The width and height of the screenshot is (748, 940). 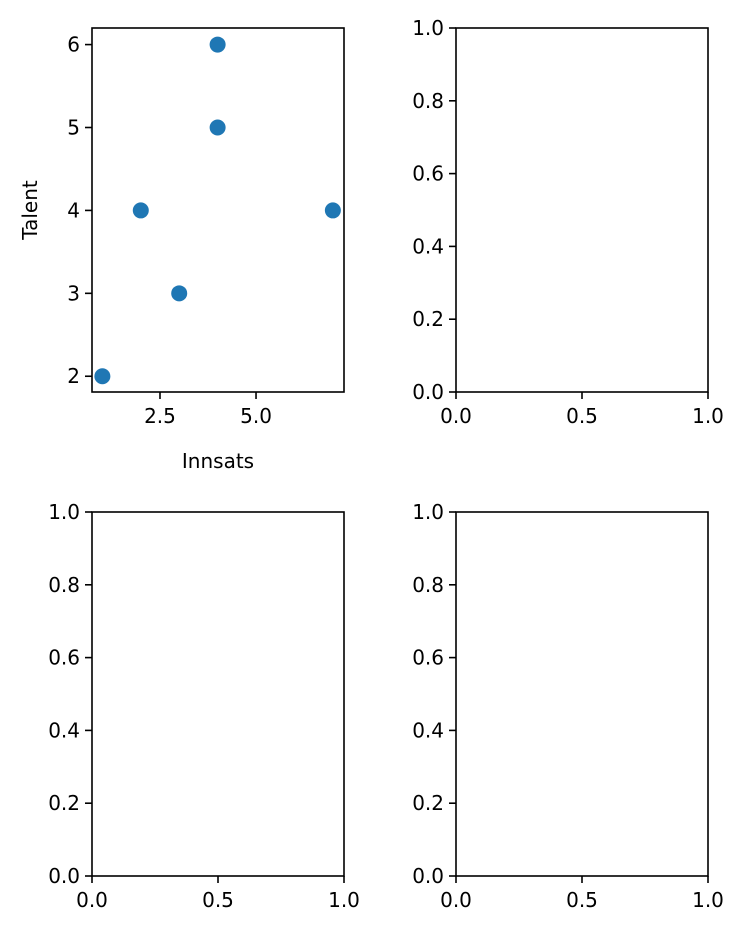 What do you see at coordinates (160, 416) in the screenshot?
I see `x-tick-label: 2.5` at bounding box center [160, 416].